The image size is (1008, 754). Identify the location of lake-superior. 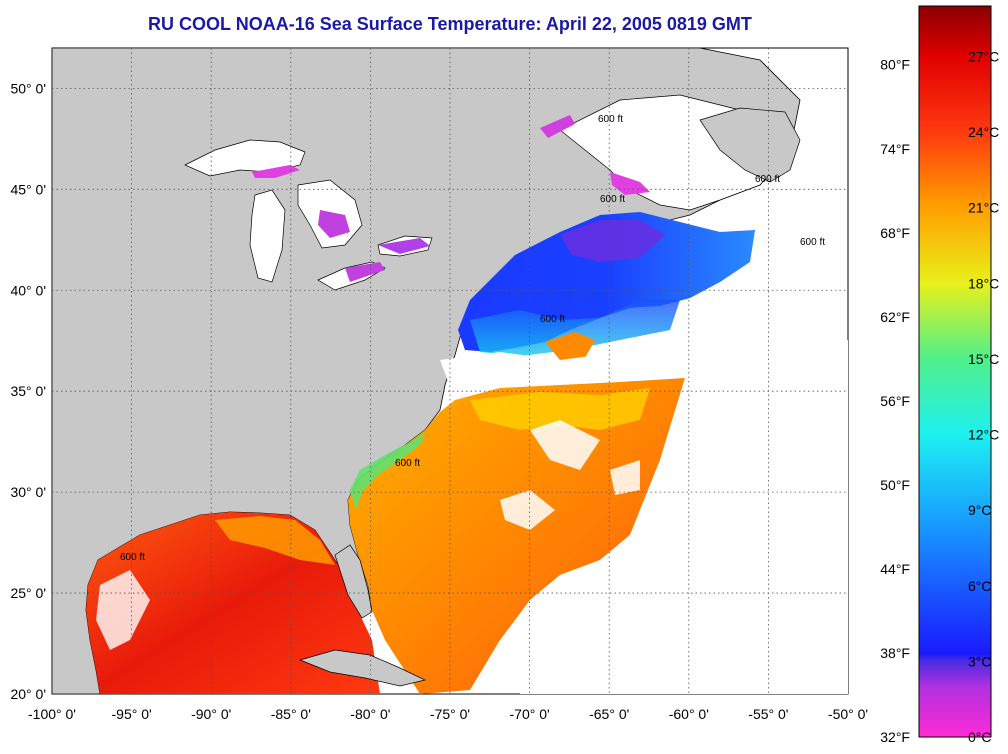
(245, 158).